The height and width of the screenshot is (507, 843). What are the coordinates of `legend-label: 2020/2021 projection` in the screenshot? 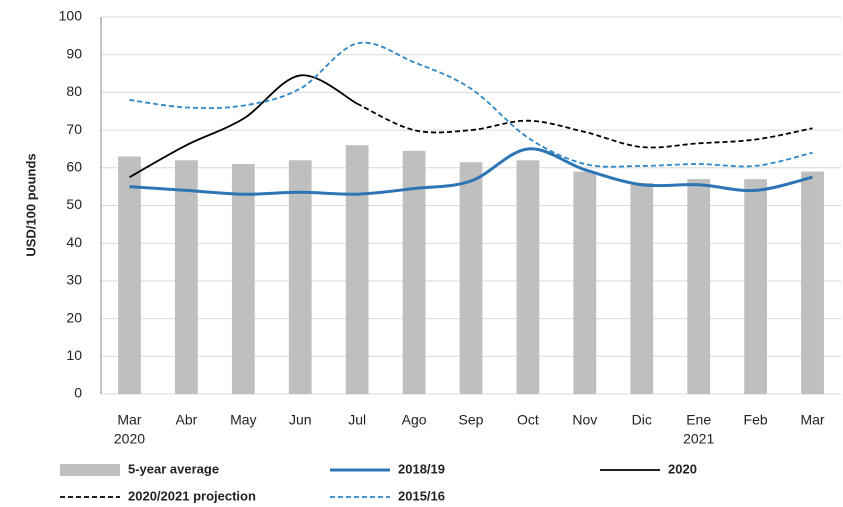 It's located at (192, 495).